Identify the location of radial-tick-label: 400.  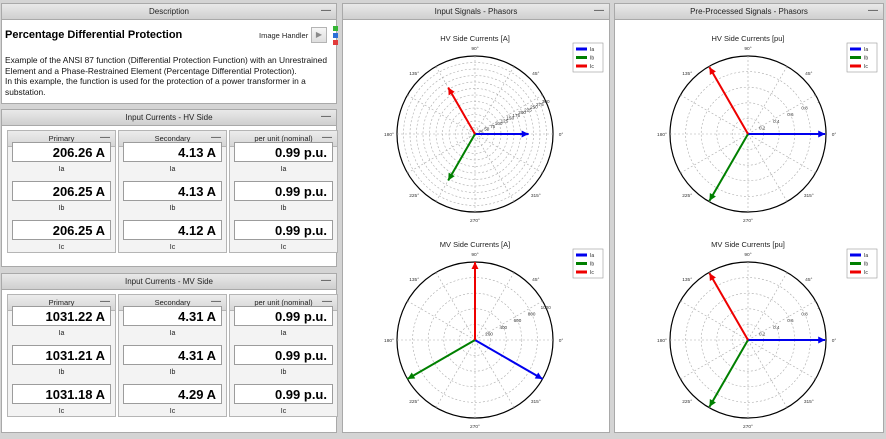
(503, 327).